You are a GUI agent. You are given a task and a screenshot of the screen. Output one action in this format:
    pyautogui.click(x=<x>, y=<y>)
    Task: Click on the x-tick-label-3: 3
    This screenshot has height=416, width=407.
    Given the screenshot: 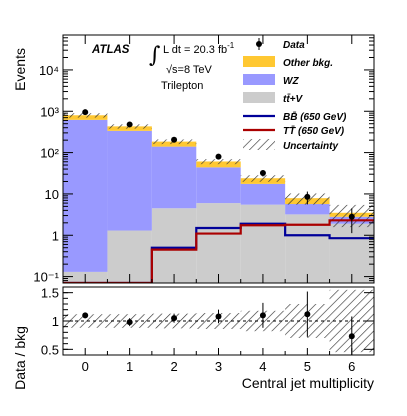 What is the action you would take?
    pyautogui.click(x=218, y=366)
    